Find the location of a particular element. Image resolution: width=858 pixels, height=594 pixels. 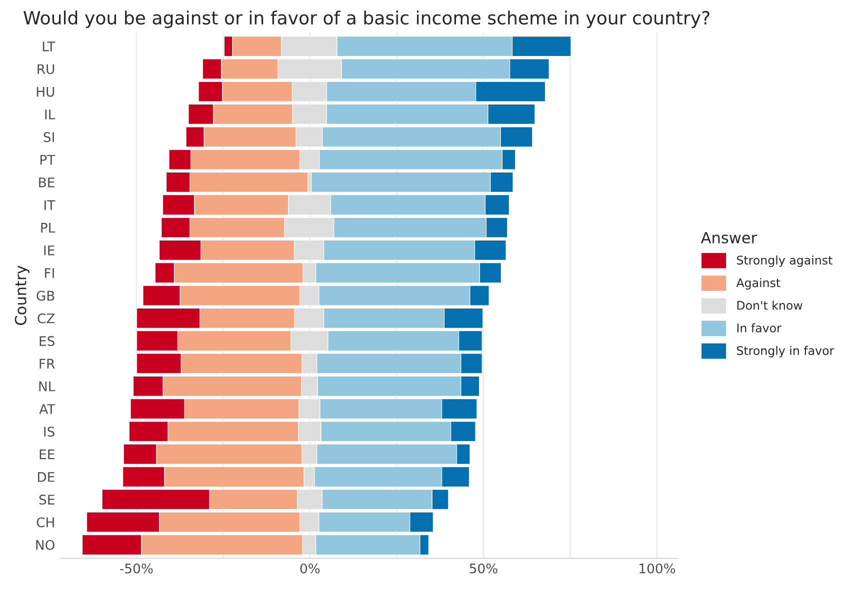

y-tick-label: AT is located at coordinates (47, 409).